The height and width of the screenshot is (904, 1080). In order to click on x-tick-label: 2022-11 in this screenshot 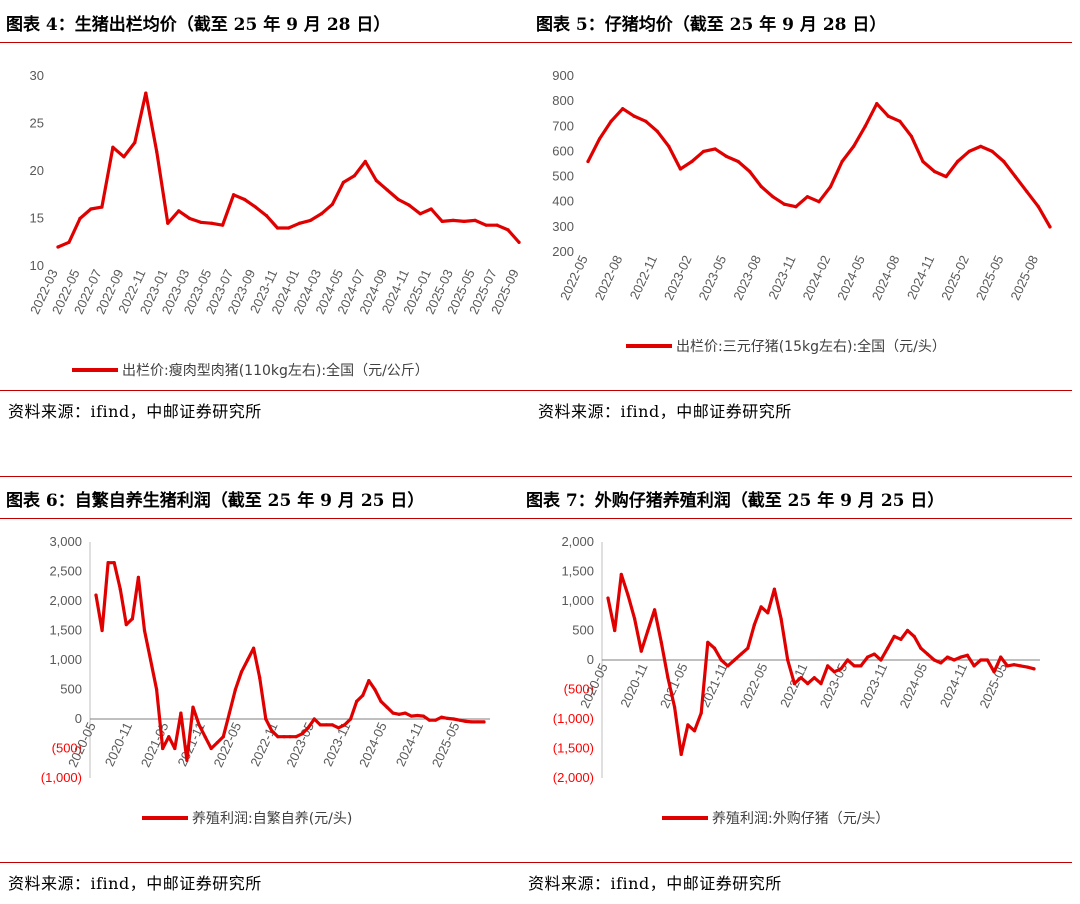, I will do `click(263, 744)`.